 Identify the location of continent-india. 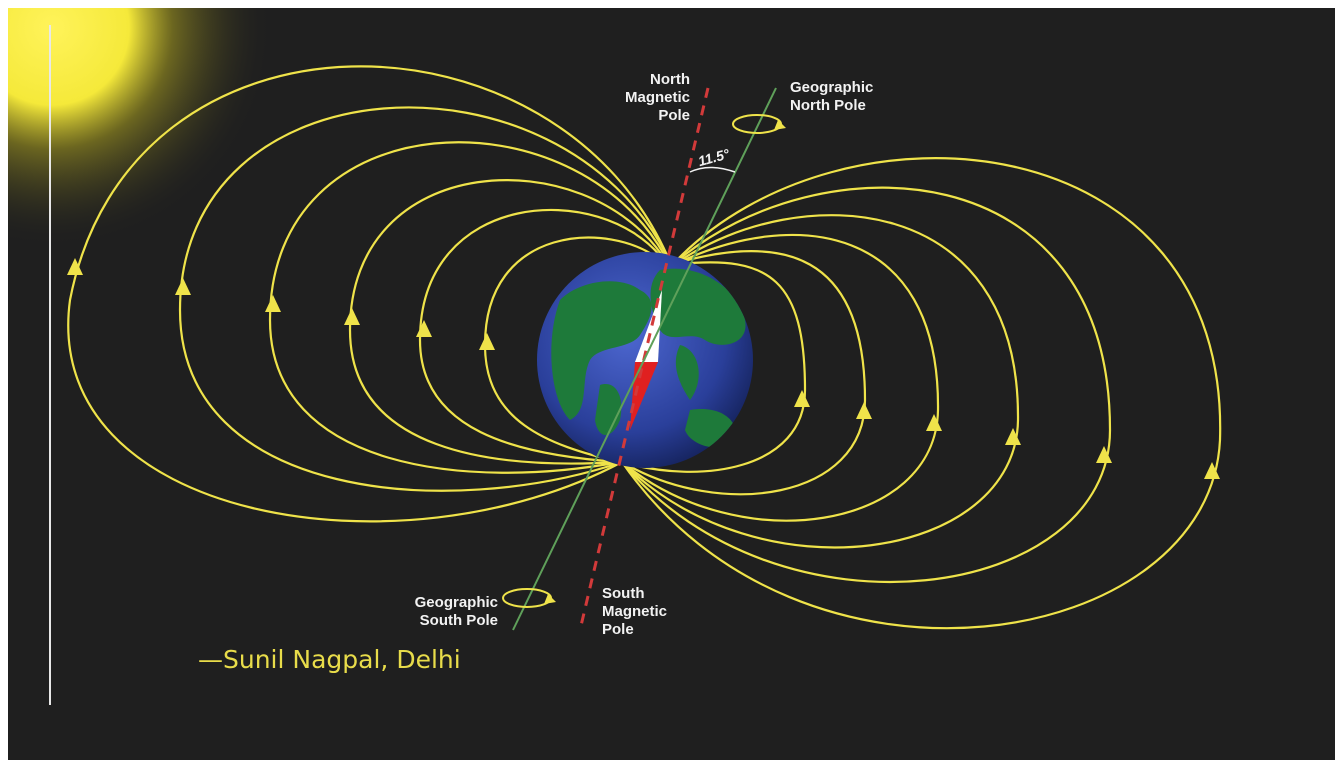
(687, 372).